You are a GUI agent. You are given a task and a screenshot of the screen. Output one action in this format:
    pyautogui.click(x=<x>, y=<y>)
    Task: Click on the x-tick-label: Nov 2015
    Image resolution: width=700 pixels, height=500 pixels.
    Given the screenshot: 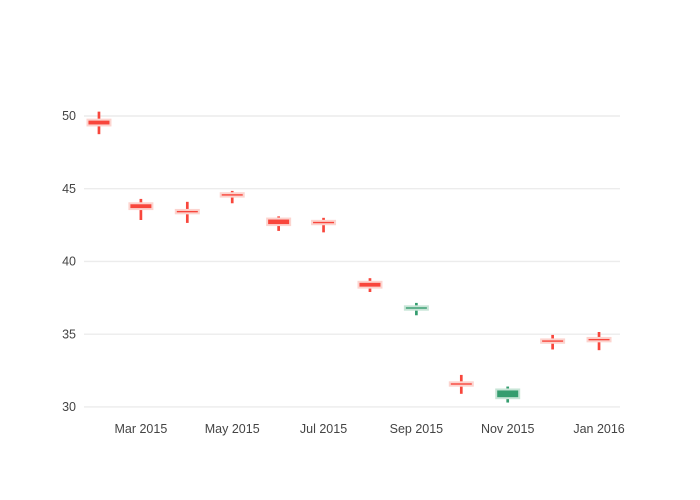 What is the action you would take?
    pyautogui.click(x=508, y=429)
    